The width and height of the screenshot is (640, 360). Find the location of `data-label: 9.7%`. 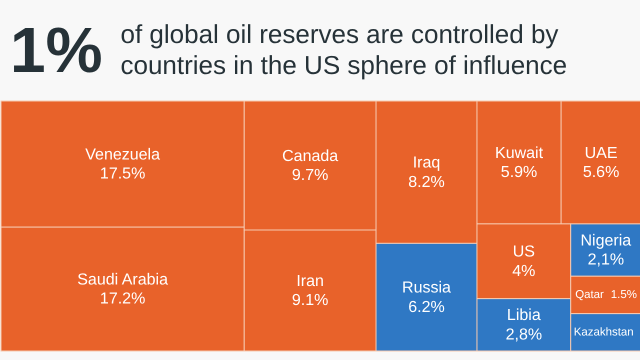

data-label: 9.7% is located at coordinates (310, 175).